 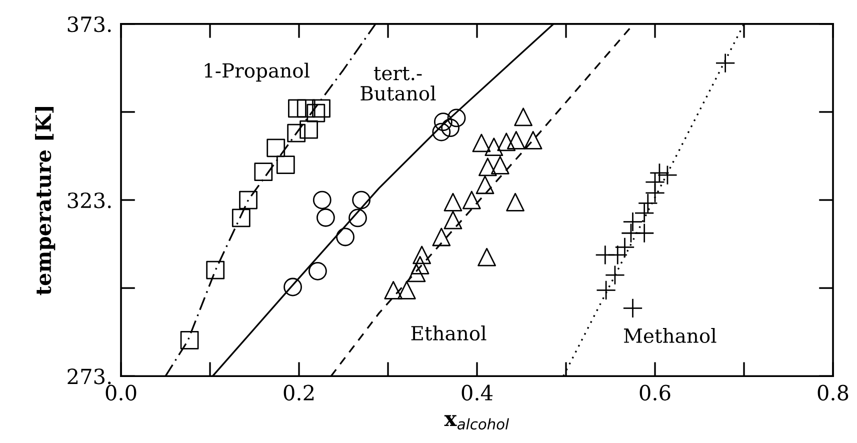 What do you see at coordinates (398, 83) in the screenshot?
I see `annotation: tert.- Butanol` at bounding box center [398, 83].